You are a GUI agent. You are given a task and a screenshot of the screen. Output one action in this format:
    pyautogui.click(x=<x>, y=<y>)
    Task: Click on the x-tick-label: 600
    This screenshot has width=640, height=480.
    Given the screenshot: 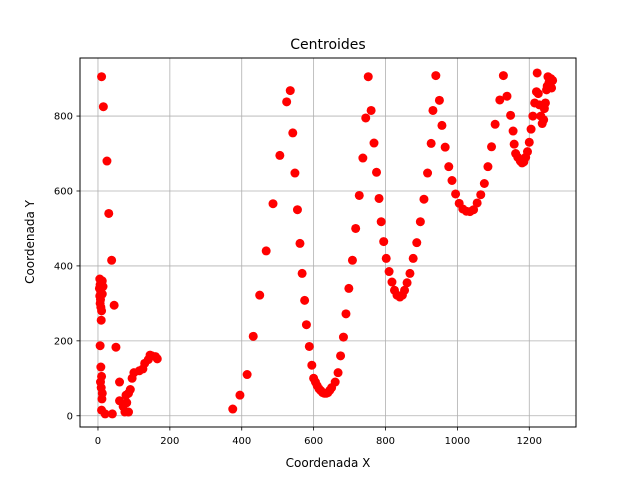 What is the action you would take?
    pyautogui.click(x=313, y=441)
    